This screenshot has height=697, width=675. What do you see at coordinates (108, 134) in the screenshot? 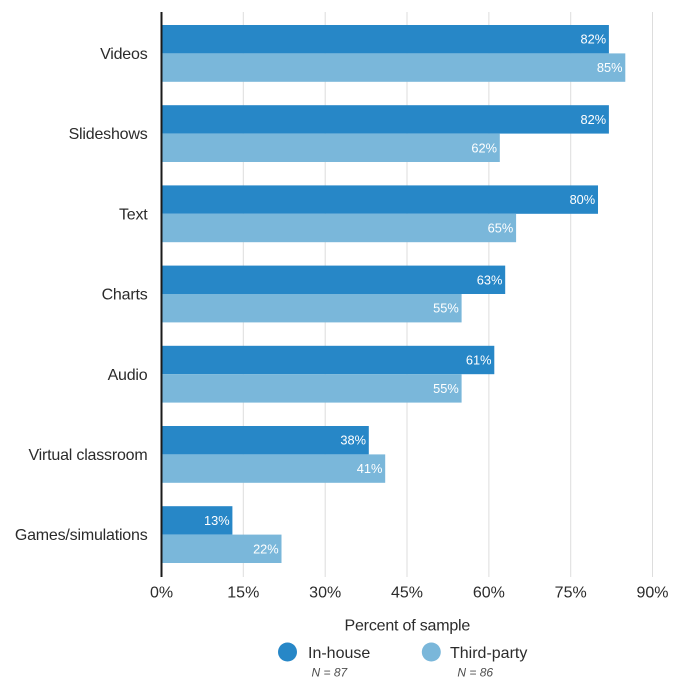
I see `svg-text: Slideshows` at bounding box center [108, 134].